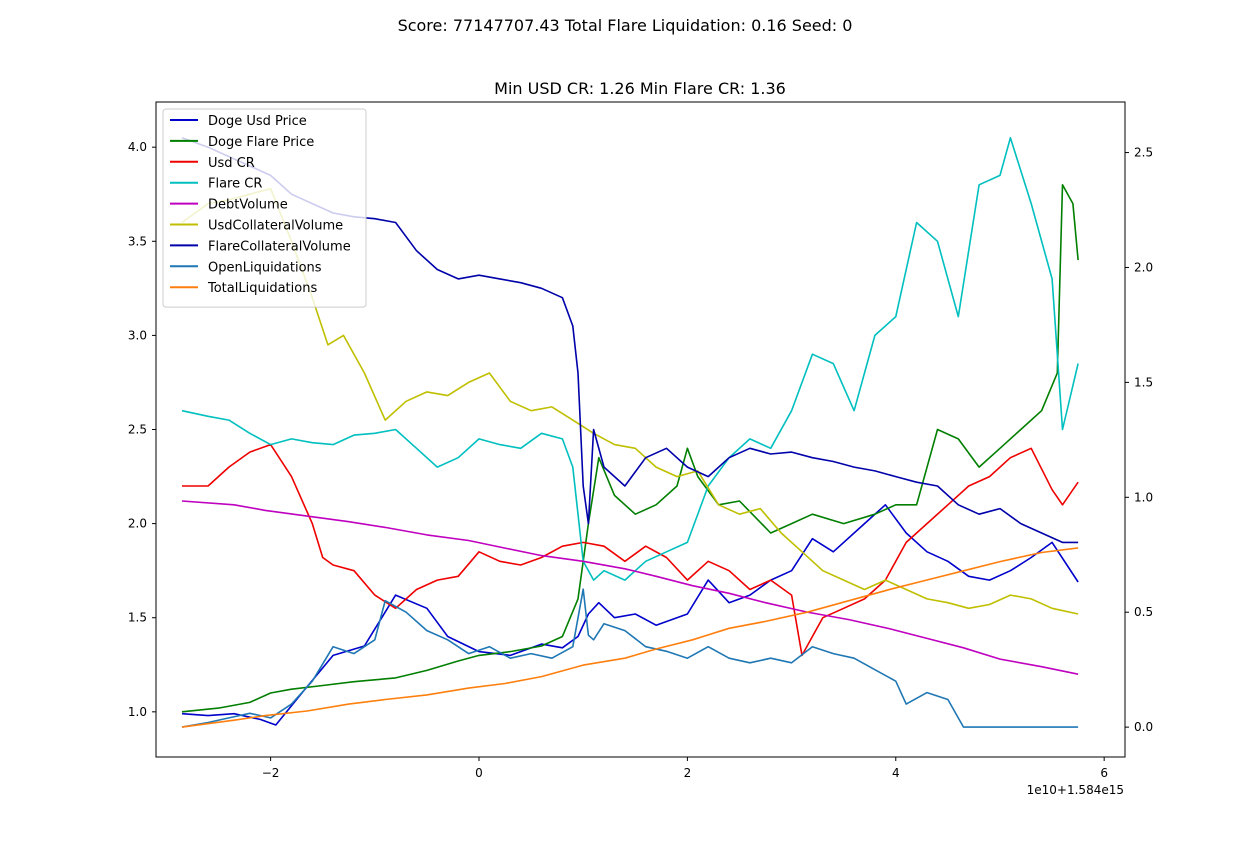 The height and width of the screenshot is (850, 1250). I want to click on legend-label-usdcollateralvolume: UsdCollateralVolume, so click(275, 226).